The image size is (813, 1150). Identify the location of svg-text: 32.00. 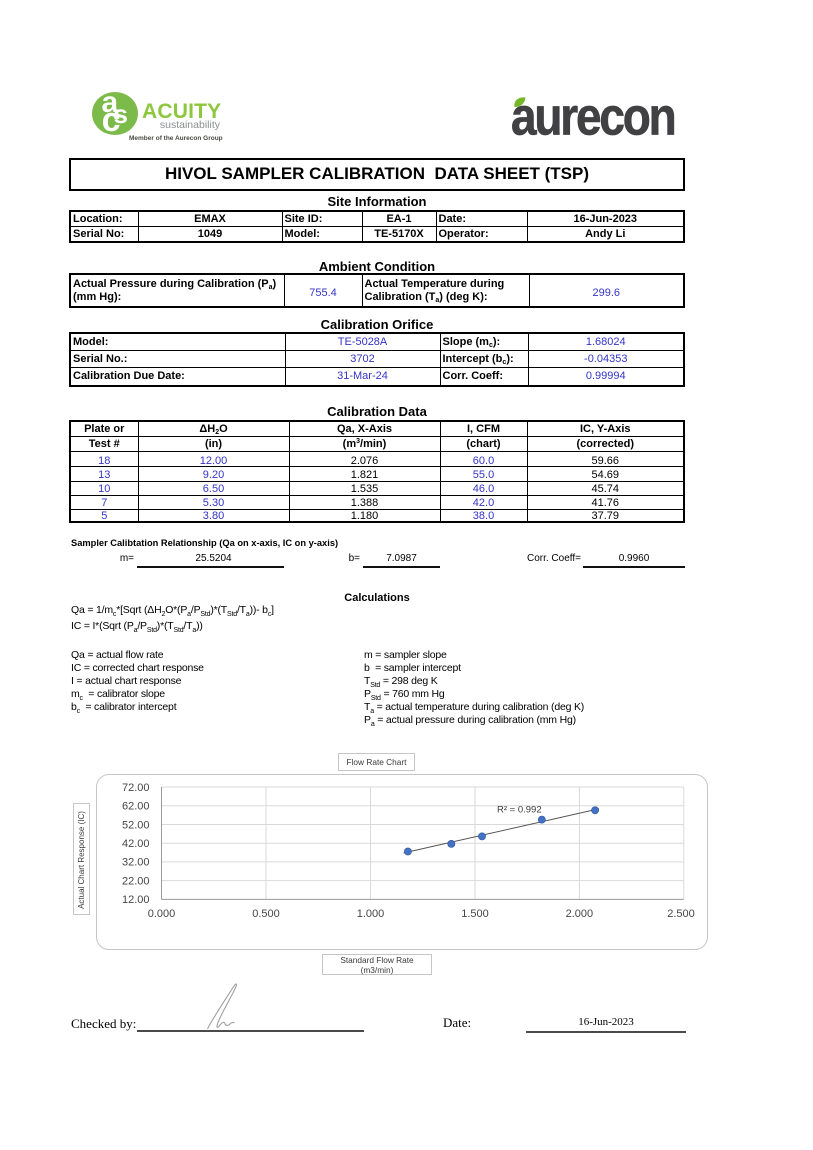
(136, 863).